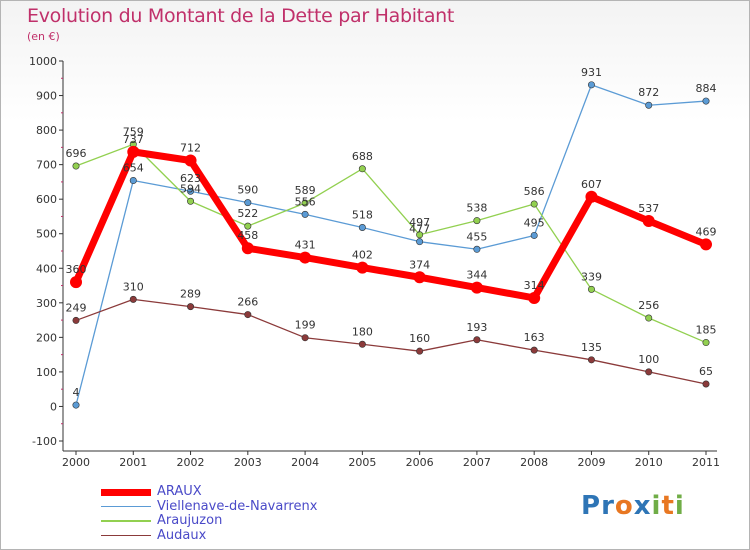 Image resolution: width=750 pixels, height=550 pixels. Describe the element at coordinates (476, 236) in the screenshot. I see `data-label: 455` at that location.